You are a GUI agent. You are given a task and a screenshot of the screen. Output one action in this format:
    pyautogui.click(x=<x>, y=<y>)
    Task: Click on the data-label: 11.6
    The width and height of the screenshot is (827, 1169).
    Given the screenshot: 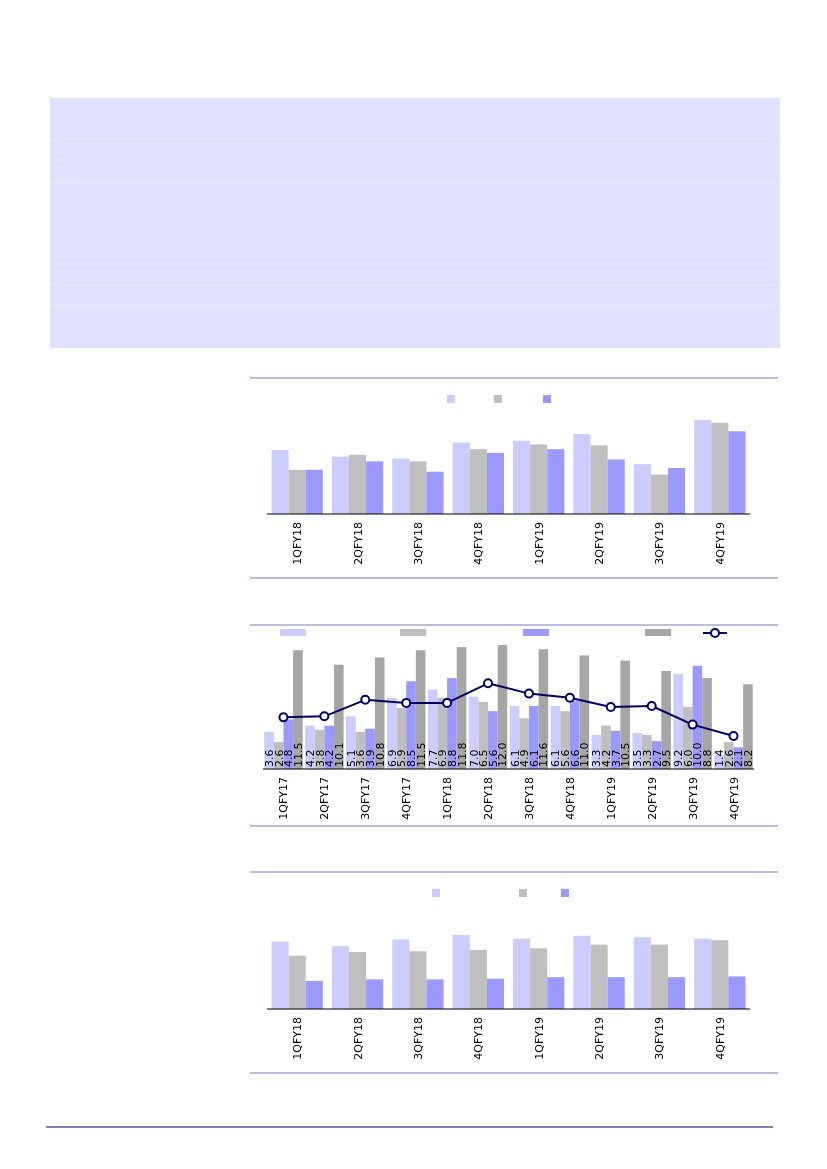 What is the action you would take?
    pyautogui.click(x=544, y=754)
    